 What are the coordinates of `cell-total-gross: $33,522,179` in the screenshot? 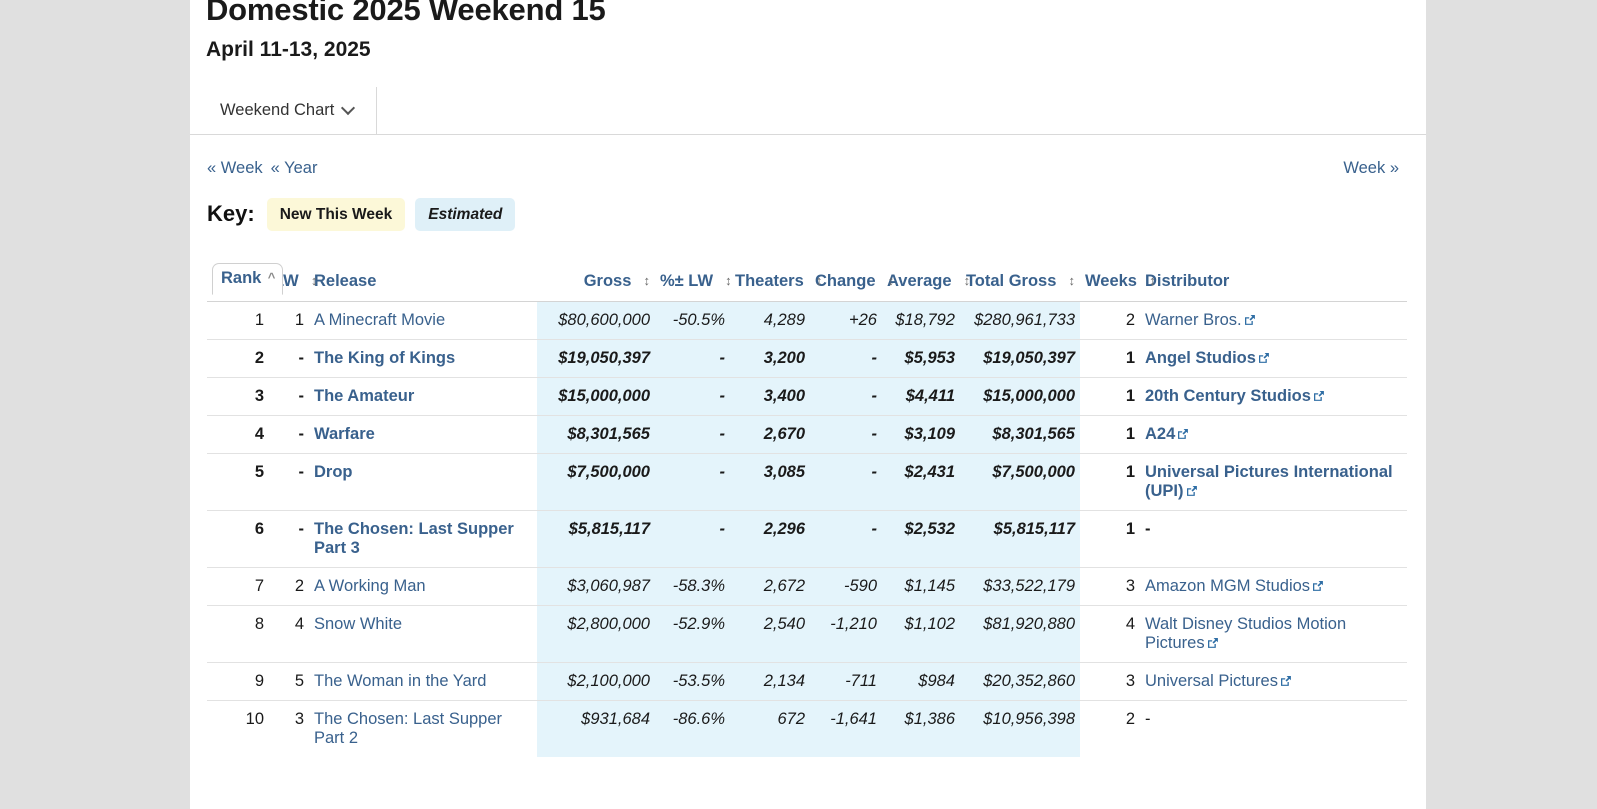 It's located at (1020, 586).